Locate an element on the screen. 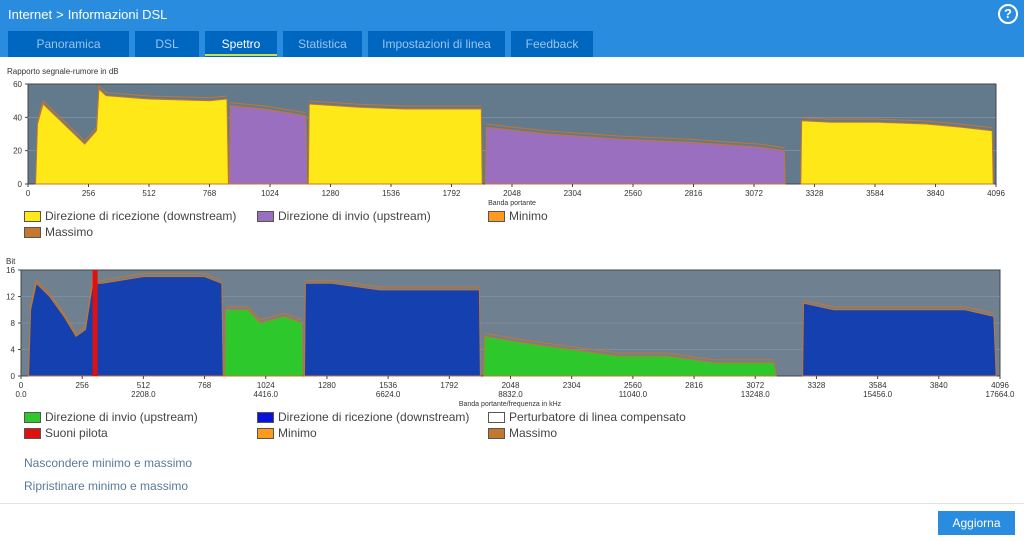  legend-label: Suoni pilota is located at coordinates (76, 433).